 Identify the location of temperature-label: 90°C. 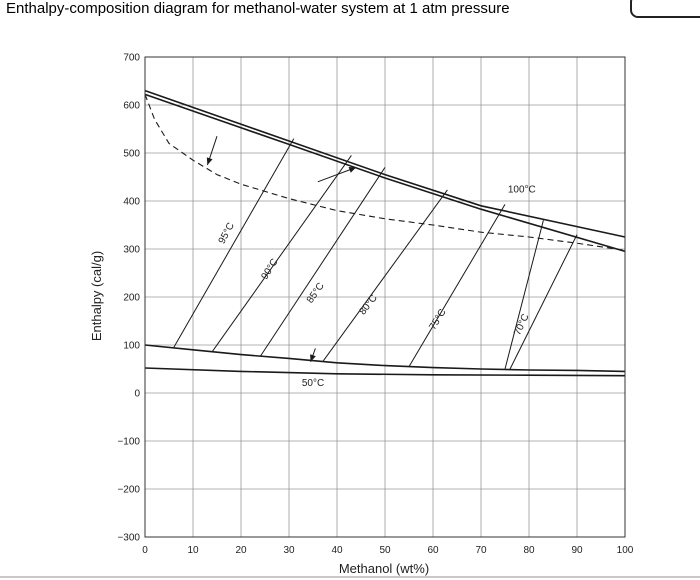
(269, 269).